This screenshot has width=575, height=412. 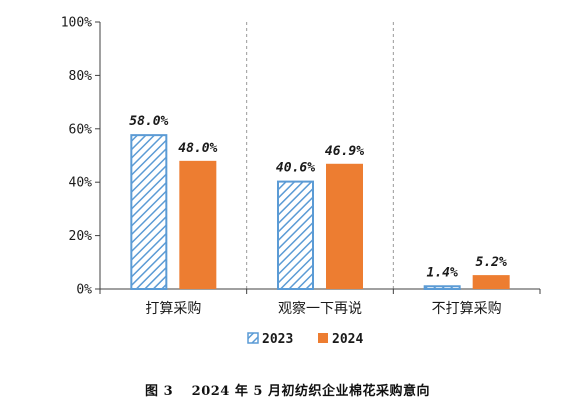 What do you see at coordinates (320, 308) in the screenshot?
I see `category-label: 观察一下再说` at bounding box center [320, 308].